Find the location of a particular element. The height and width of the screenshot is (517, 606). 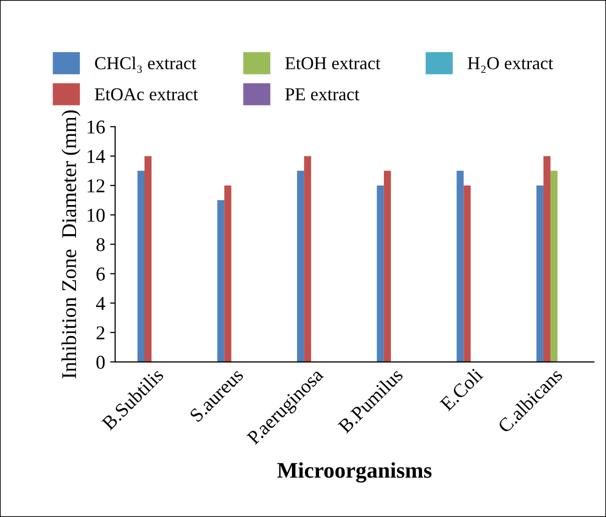

legend-label: CHCl₃ extract is located at coordinates (145, 64).